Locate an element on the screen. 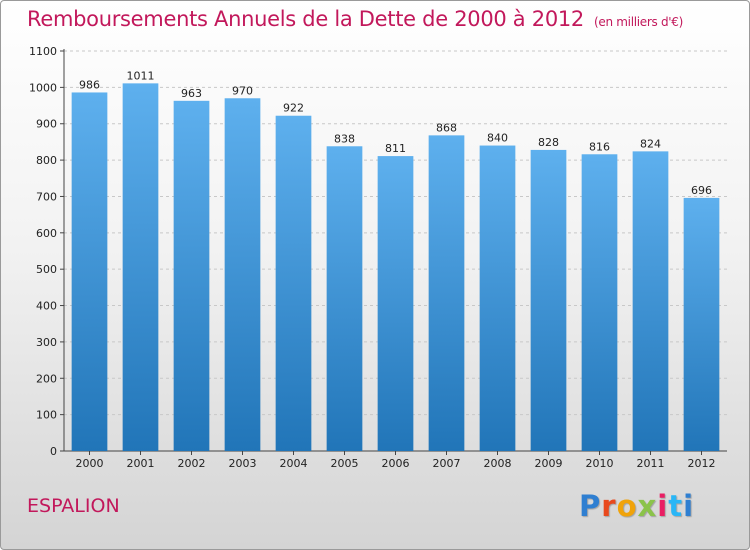 The image size is (750, 550). data-label-2001: 1011 is located at coordinates (141, 75).